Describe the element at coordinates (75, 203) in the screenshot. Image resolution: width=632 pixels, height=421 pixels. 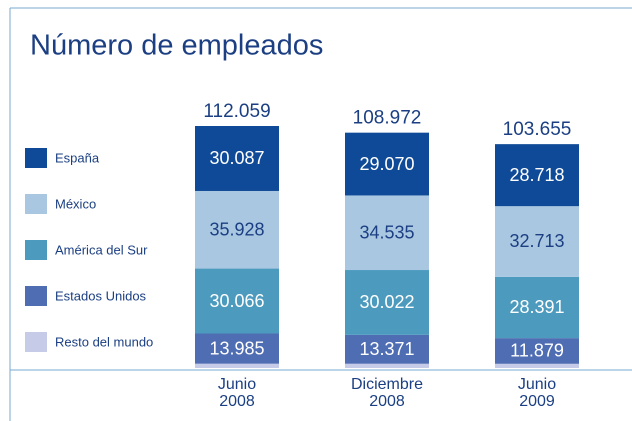
I see `legend-label: México` at that location.